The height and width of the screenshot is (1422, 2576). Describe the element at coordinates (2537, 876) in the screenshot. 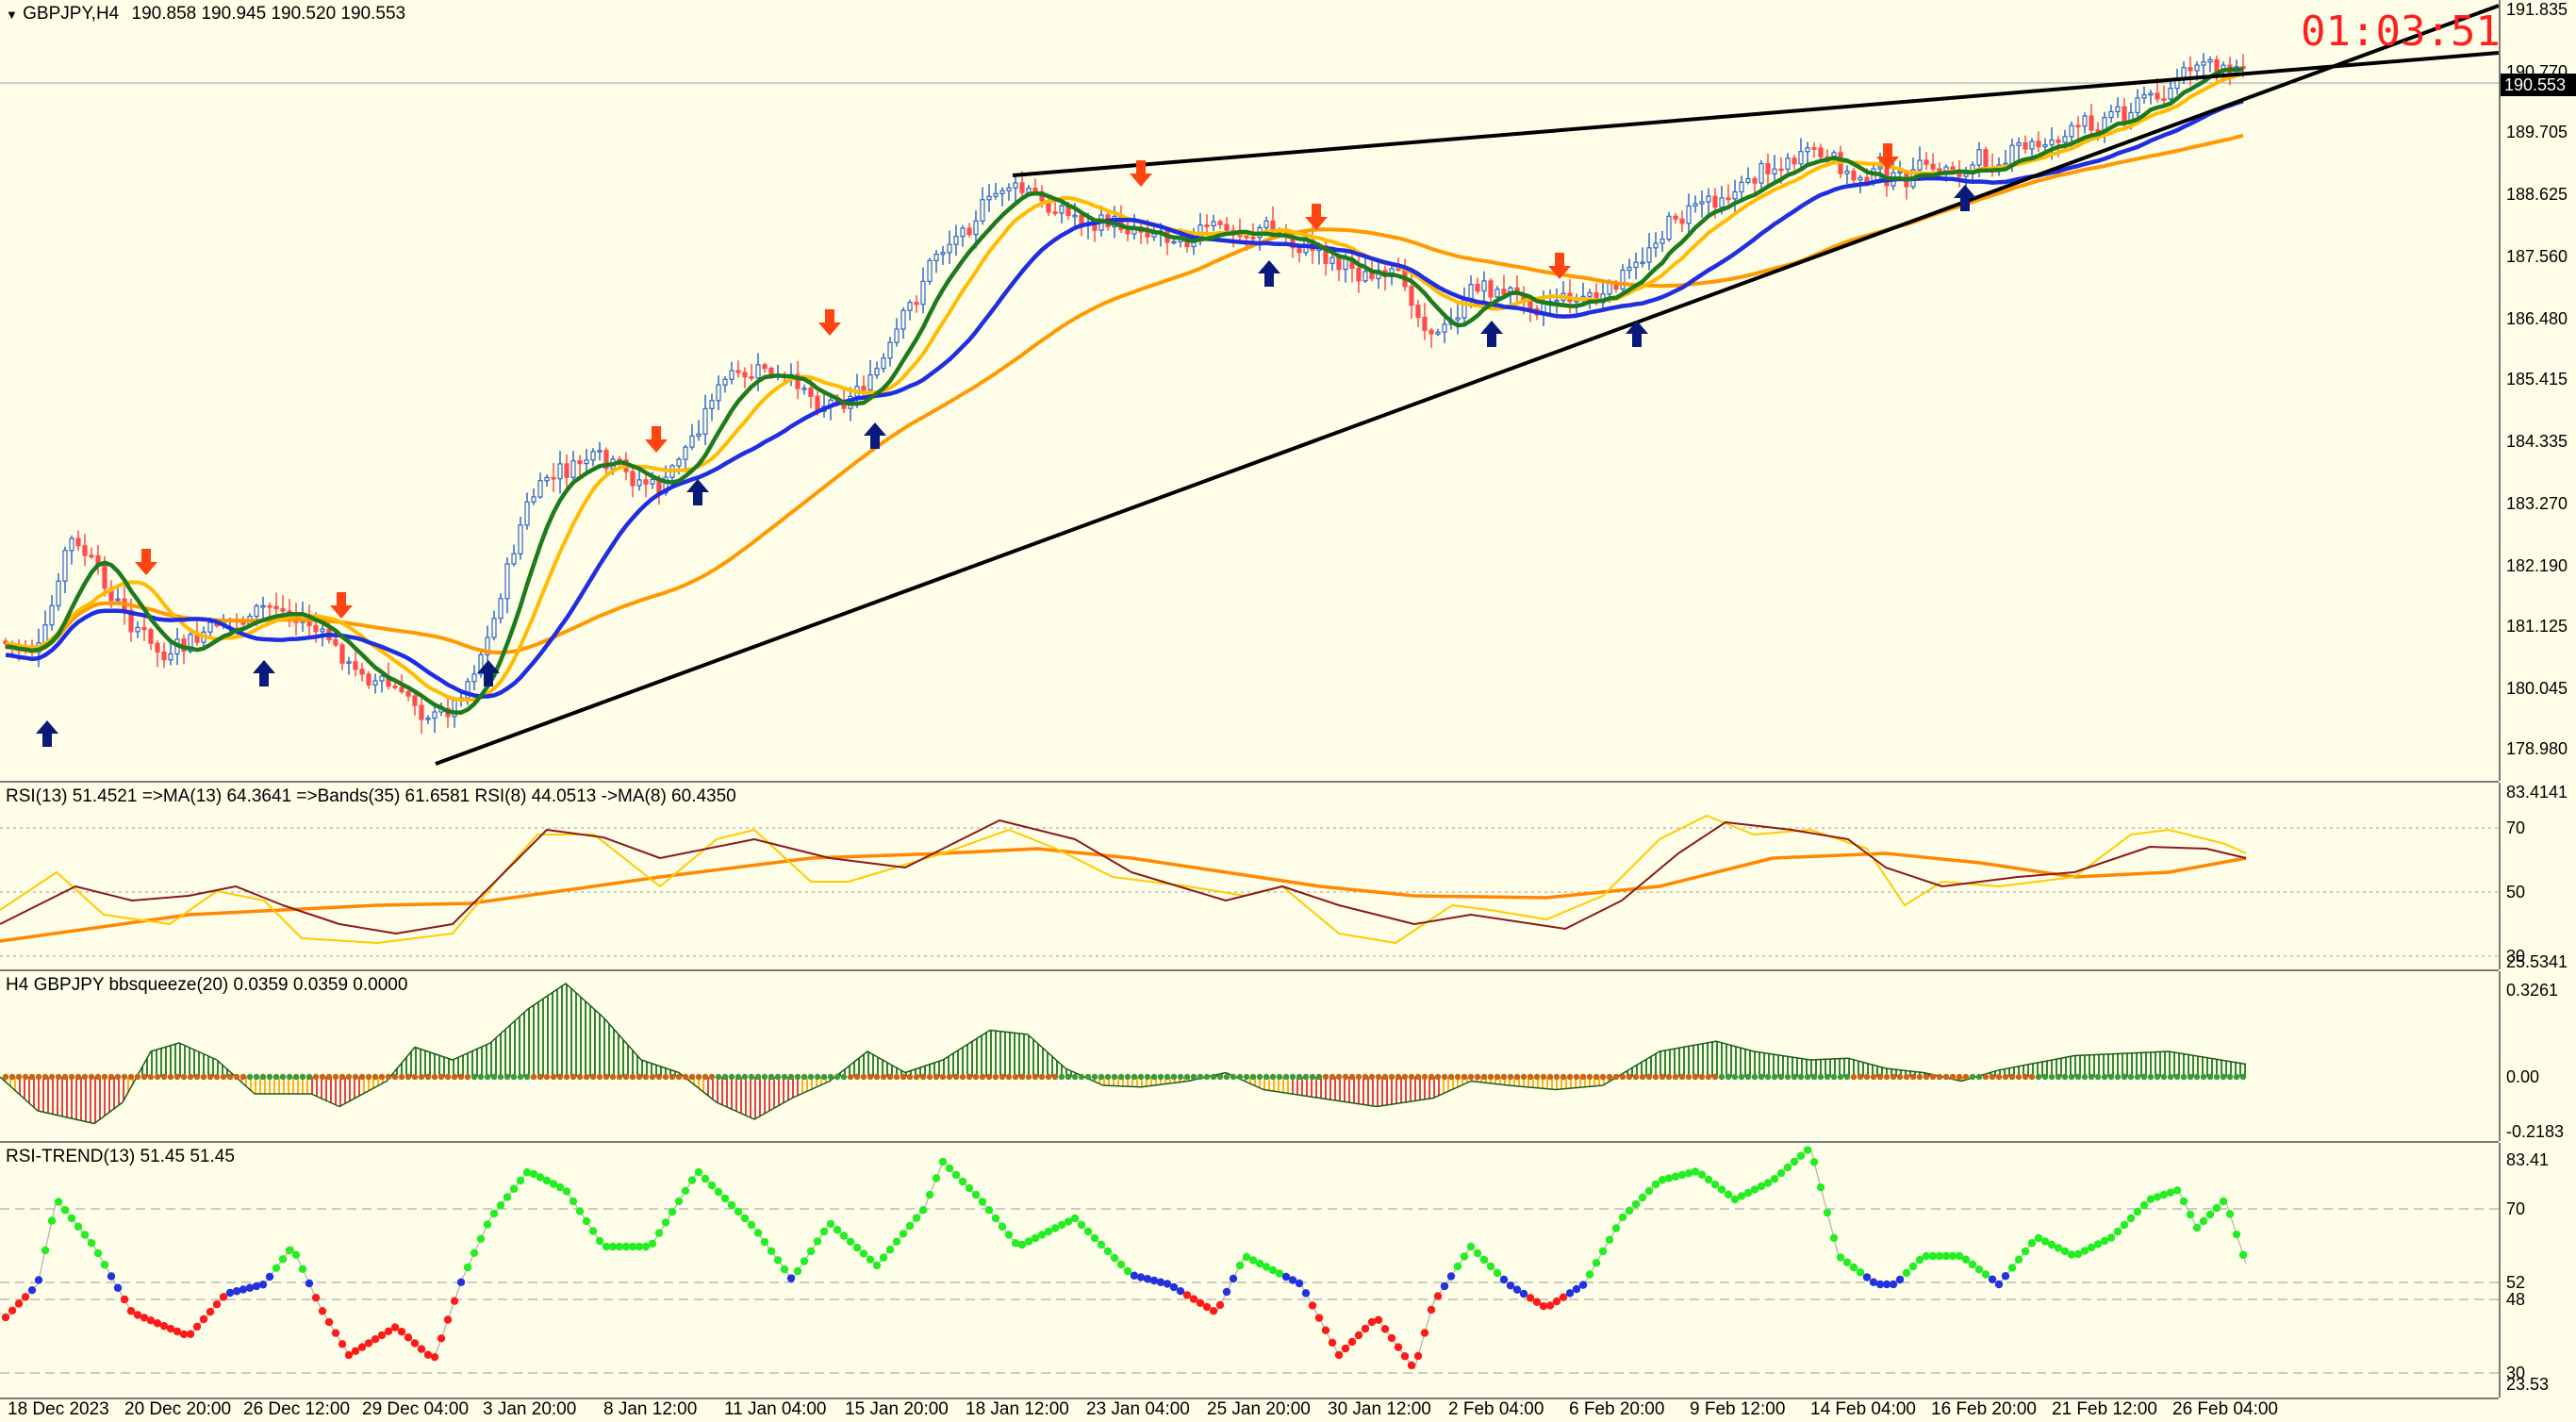

I see `rsi-axis` at that location.